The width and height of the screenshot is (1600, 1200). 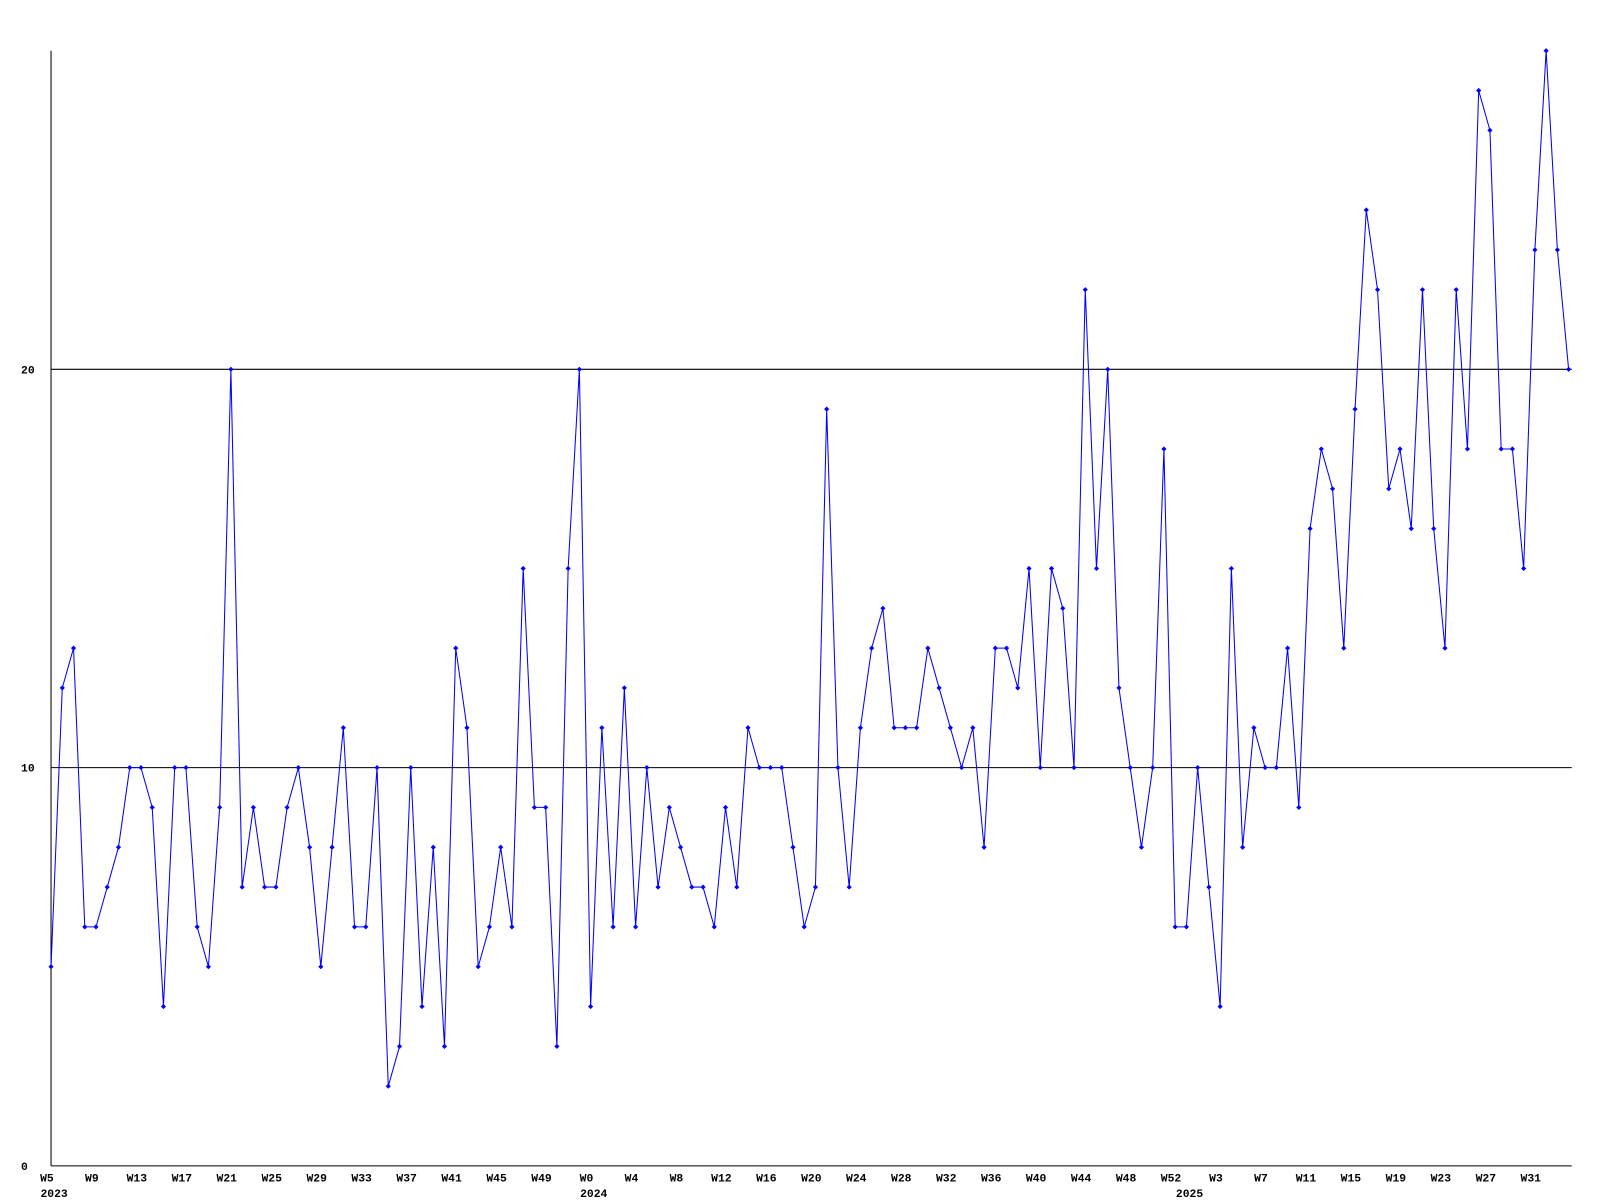 I want to click on x-tick-label: W29, so click(x=316, y=1179).